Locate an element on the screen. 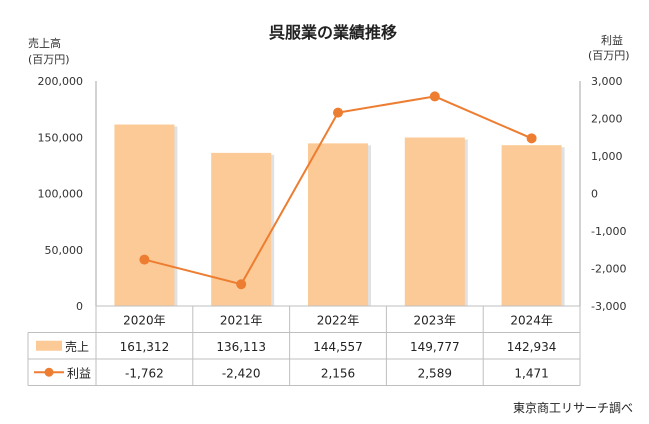 The height and width of the screenshot is (424, 649). profit-point-2022年 is located at coordinates (338, 112).